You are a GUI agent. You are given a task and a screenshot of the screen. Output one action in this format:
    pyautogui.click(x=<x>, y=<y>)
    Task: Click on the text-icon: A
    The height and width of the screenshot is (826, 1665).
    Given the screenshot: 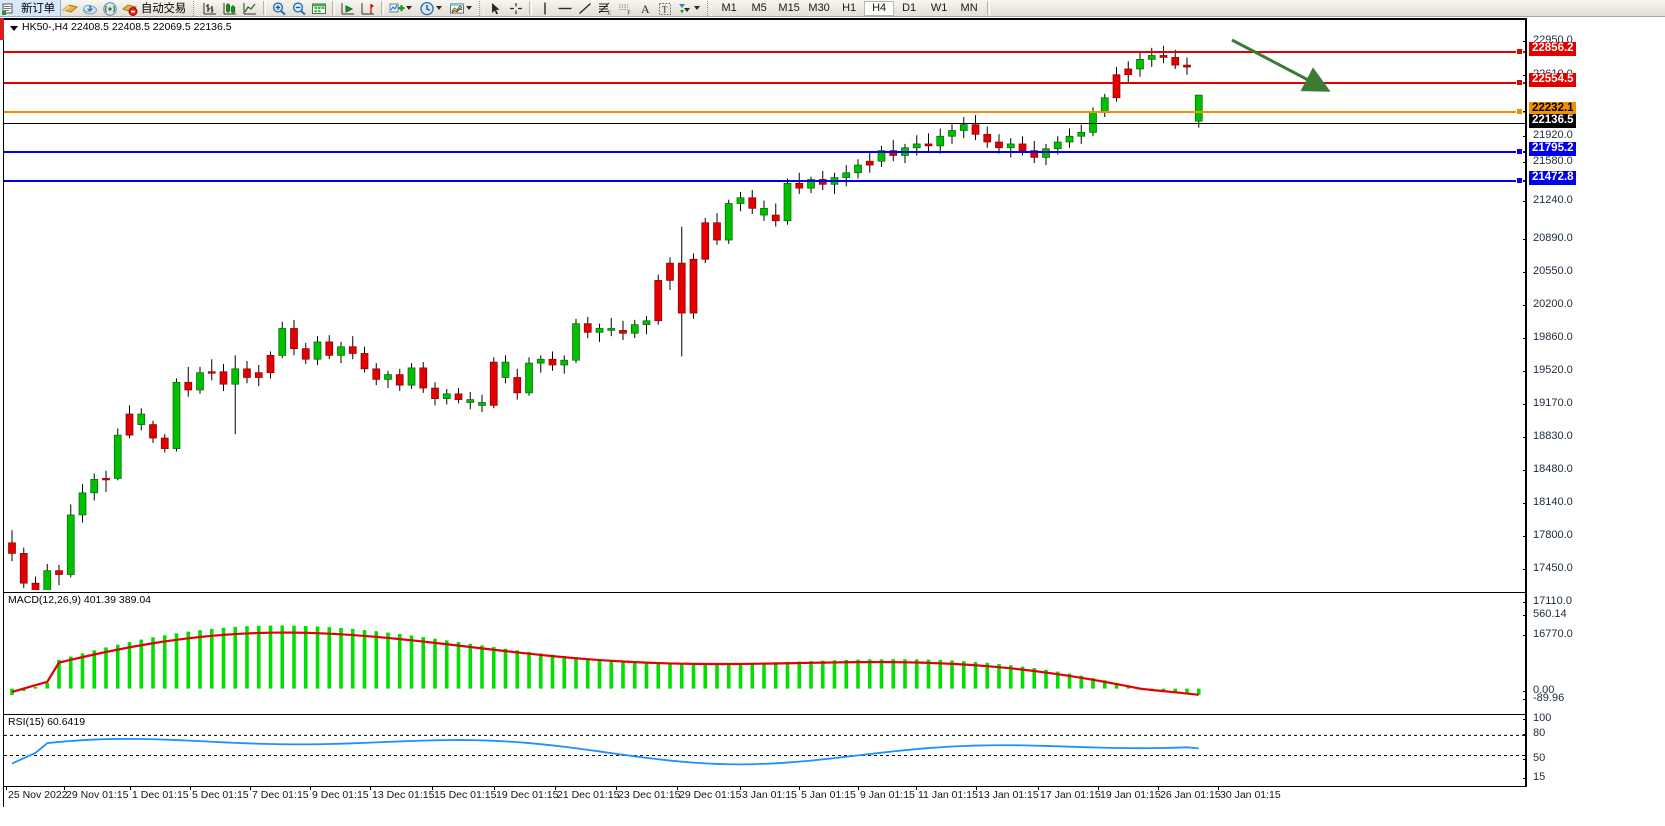 What is the action you would take?
    pyautogui.click(x=645, y=8)
    